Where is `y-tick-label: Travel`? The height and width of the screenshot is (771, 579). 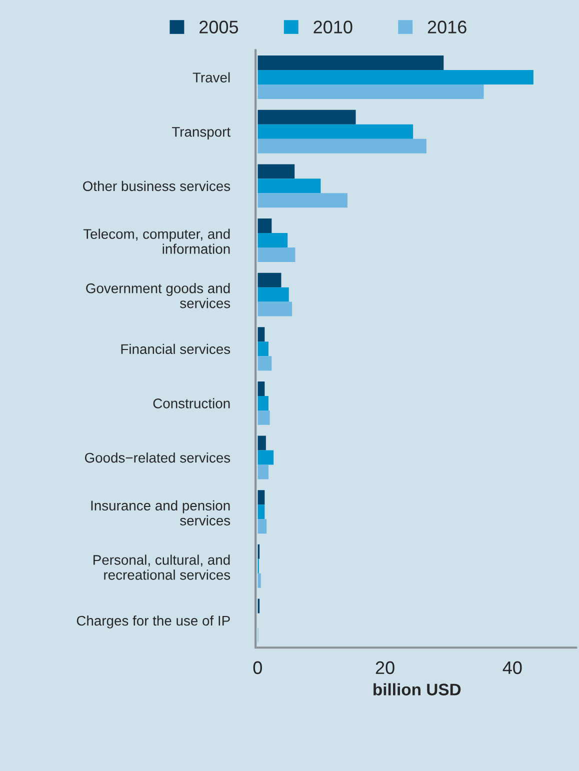
y-tick-label: Travel is located at coordinates (211, 77).